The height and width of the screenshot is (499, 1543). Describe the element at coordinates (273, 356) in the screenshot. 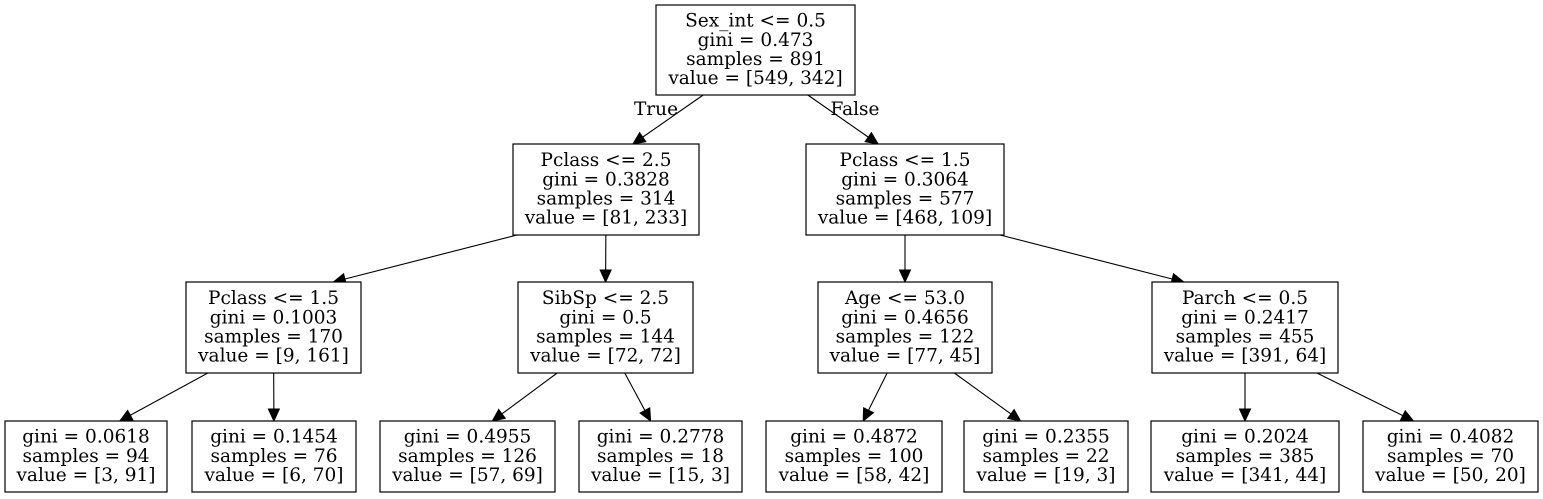

I see `node-line: value = [9, 161]` at that location.